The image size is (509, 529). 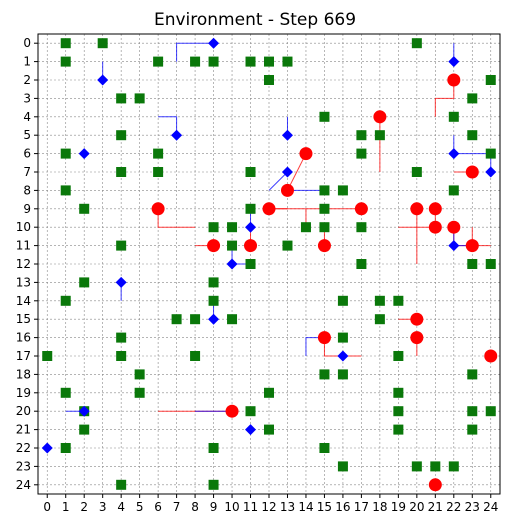 I want to click on y-tick-label: 1, so click(x=27, y=62).